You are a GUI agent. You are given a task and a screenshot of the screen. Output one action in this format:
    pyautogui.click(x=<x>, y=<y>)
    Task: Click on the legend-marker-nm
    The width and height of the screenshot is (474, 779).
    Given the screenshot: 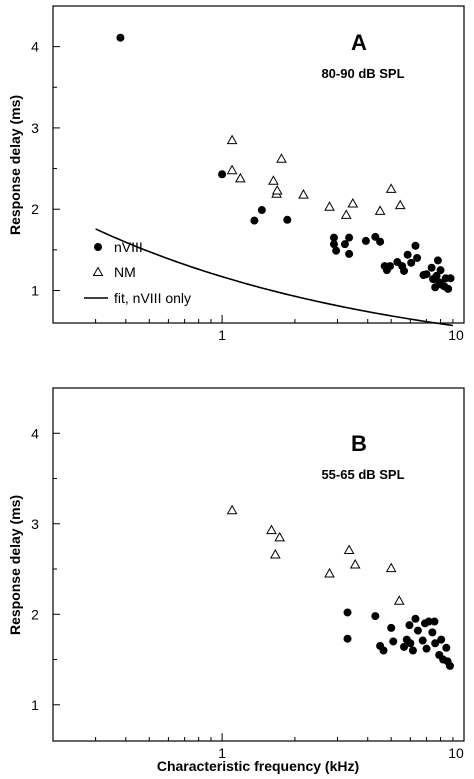 What is the action you would take?
    pyautogui.click(x=98, y=271)
    